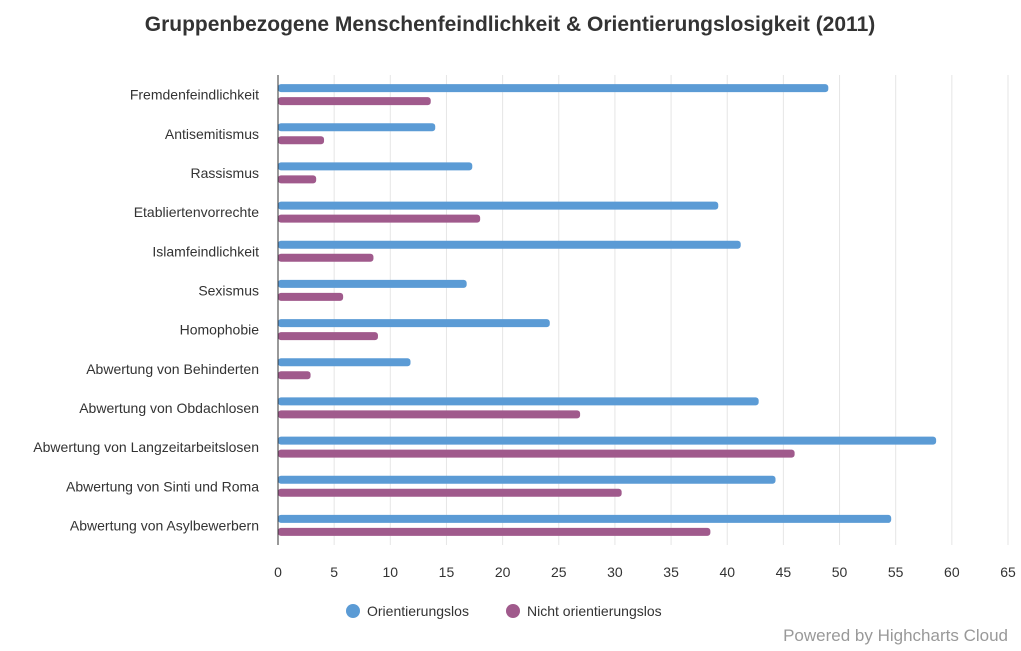  I want to click on legend-item: Nicht orientierungslos, so click(584, 611).